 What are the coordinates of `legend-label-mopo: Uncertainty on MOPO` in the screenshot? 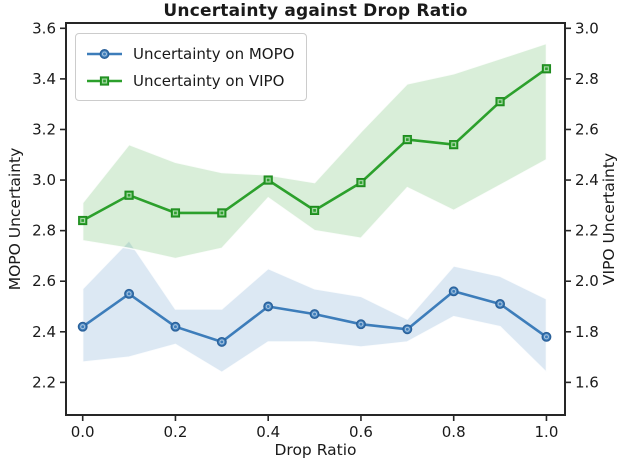 It's located at (214, 53).